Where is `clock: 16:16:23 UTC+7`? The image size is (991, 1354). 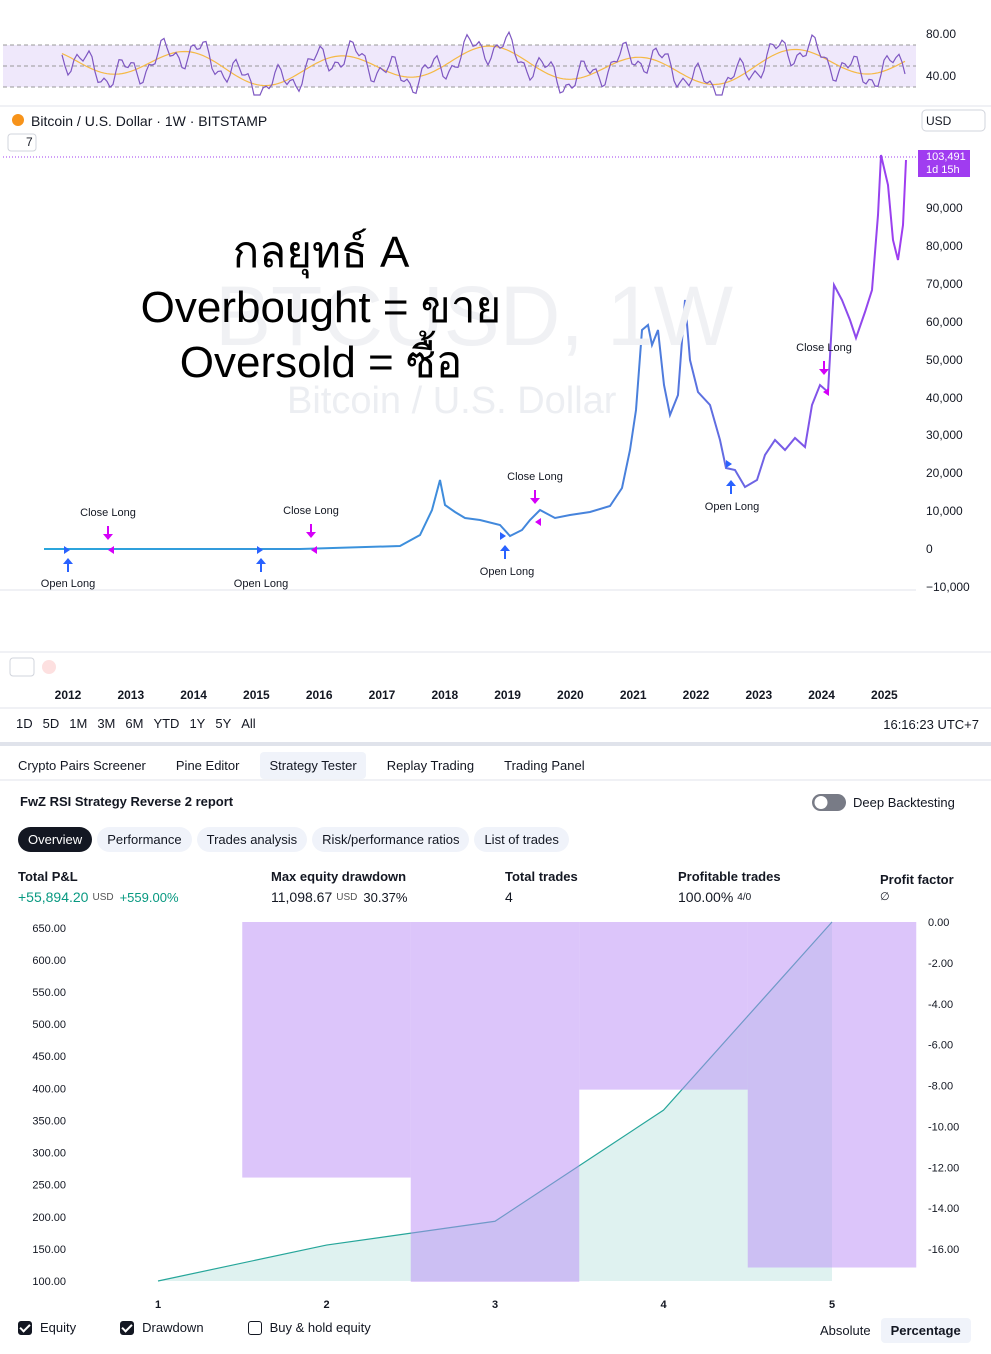 clock: 16:16:23 UTC+7 is located at coordinates (931, 724).